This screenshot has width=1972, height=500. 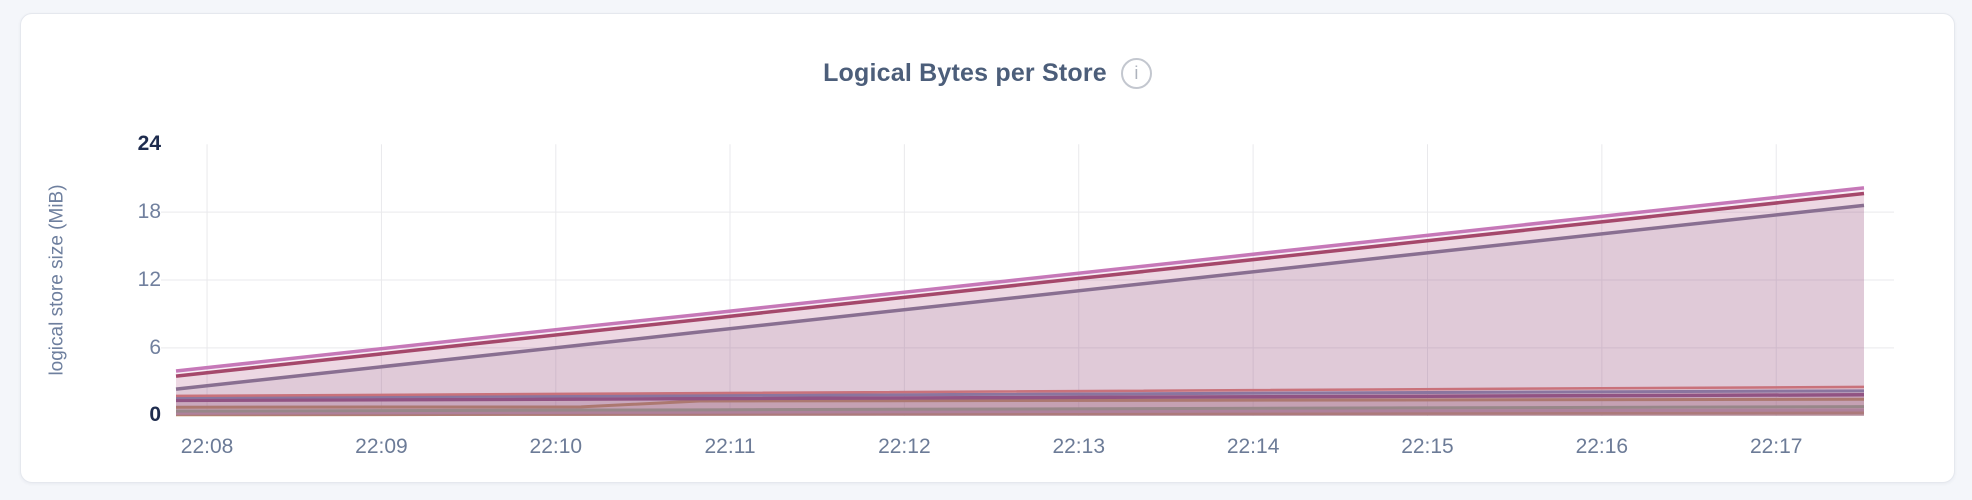 What do you see at coordinates (381, 446) in the screenshot?
I see `x-tick-label: 22:09` at bounding box center [381, 446].